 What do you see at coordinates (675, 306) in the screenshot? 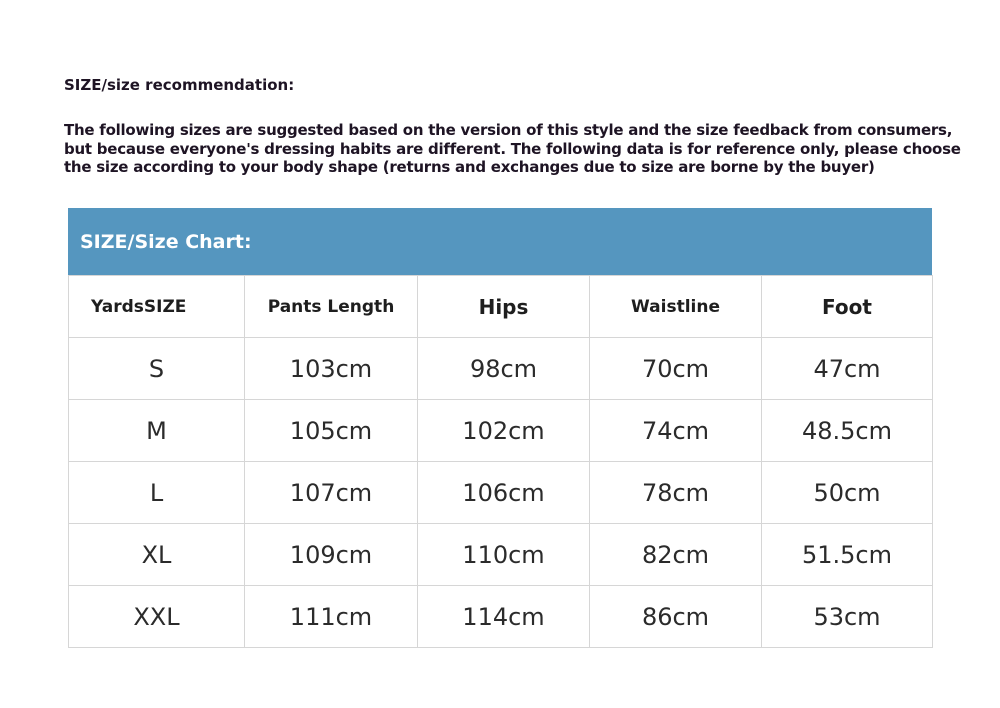
I see `column-header: Waistline` at bounding box center [675, 306].